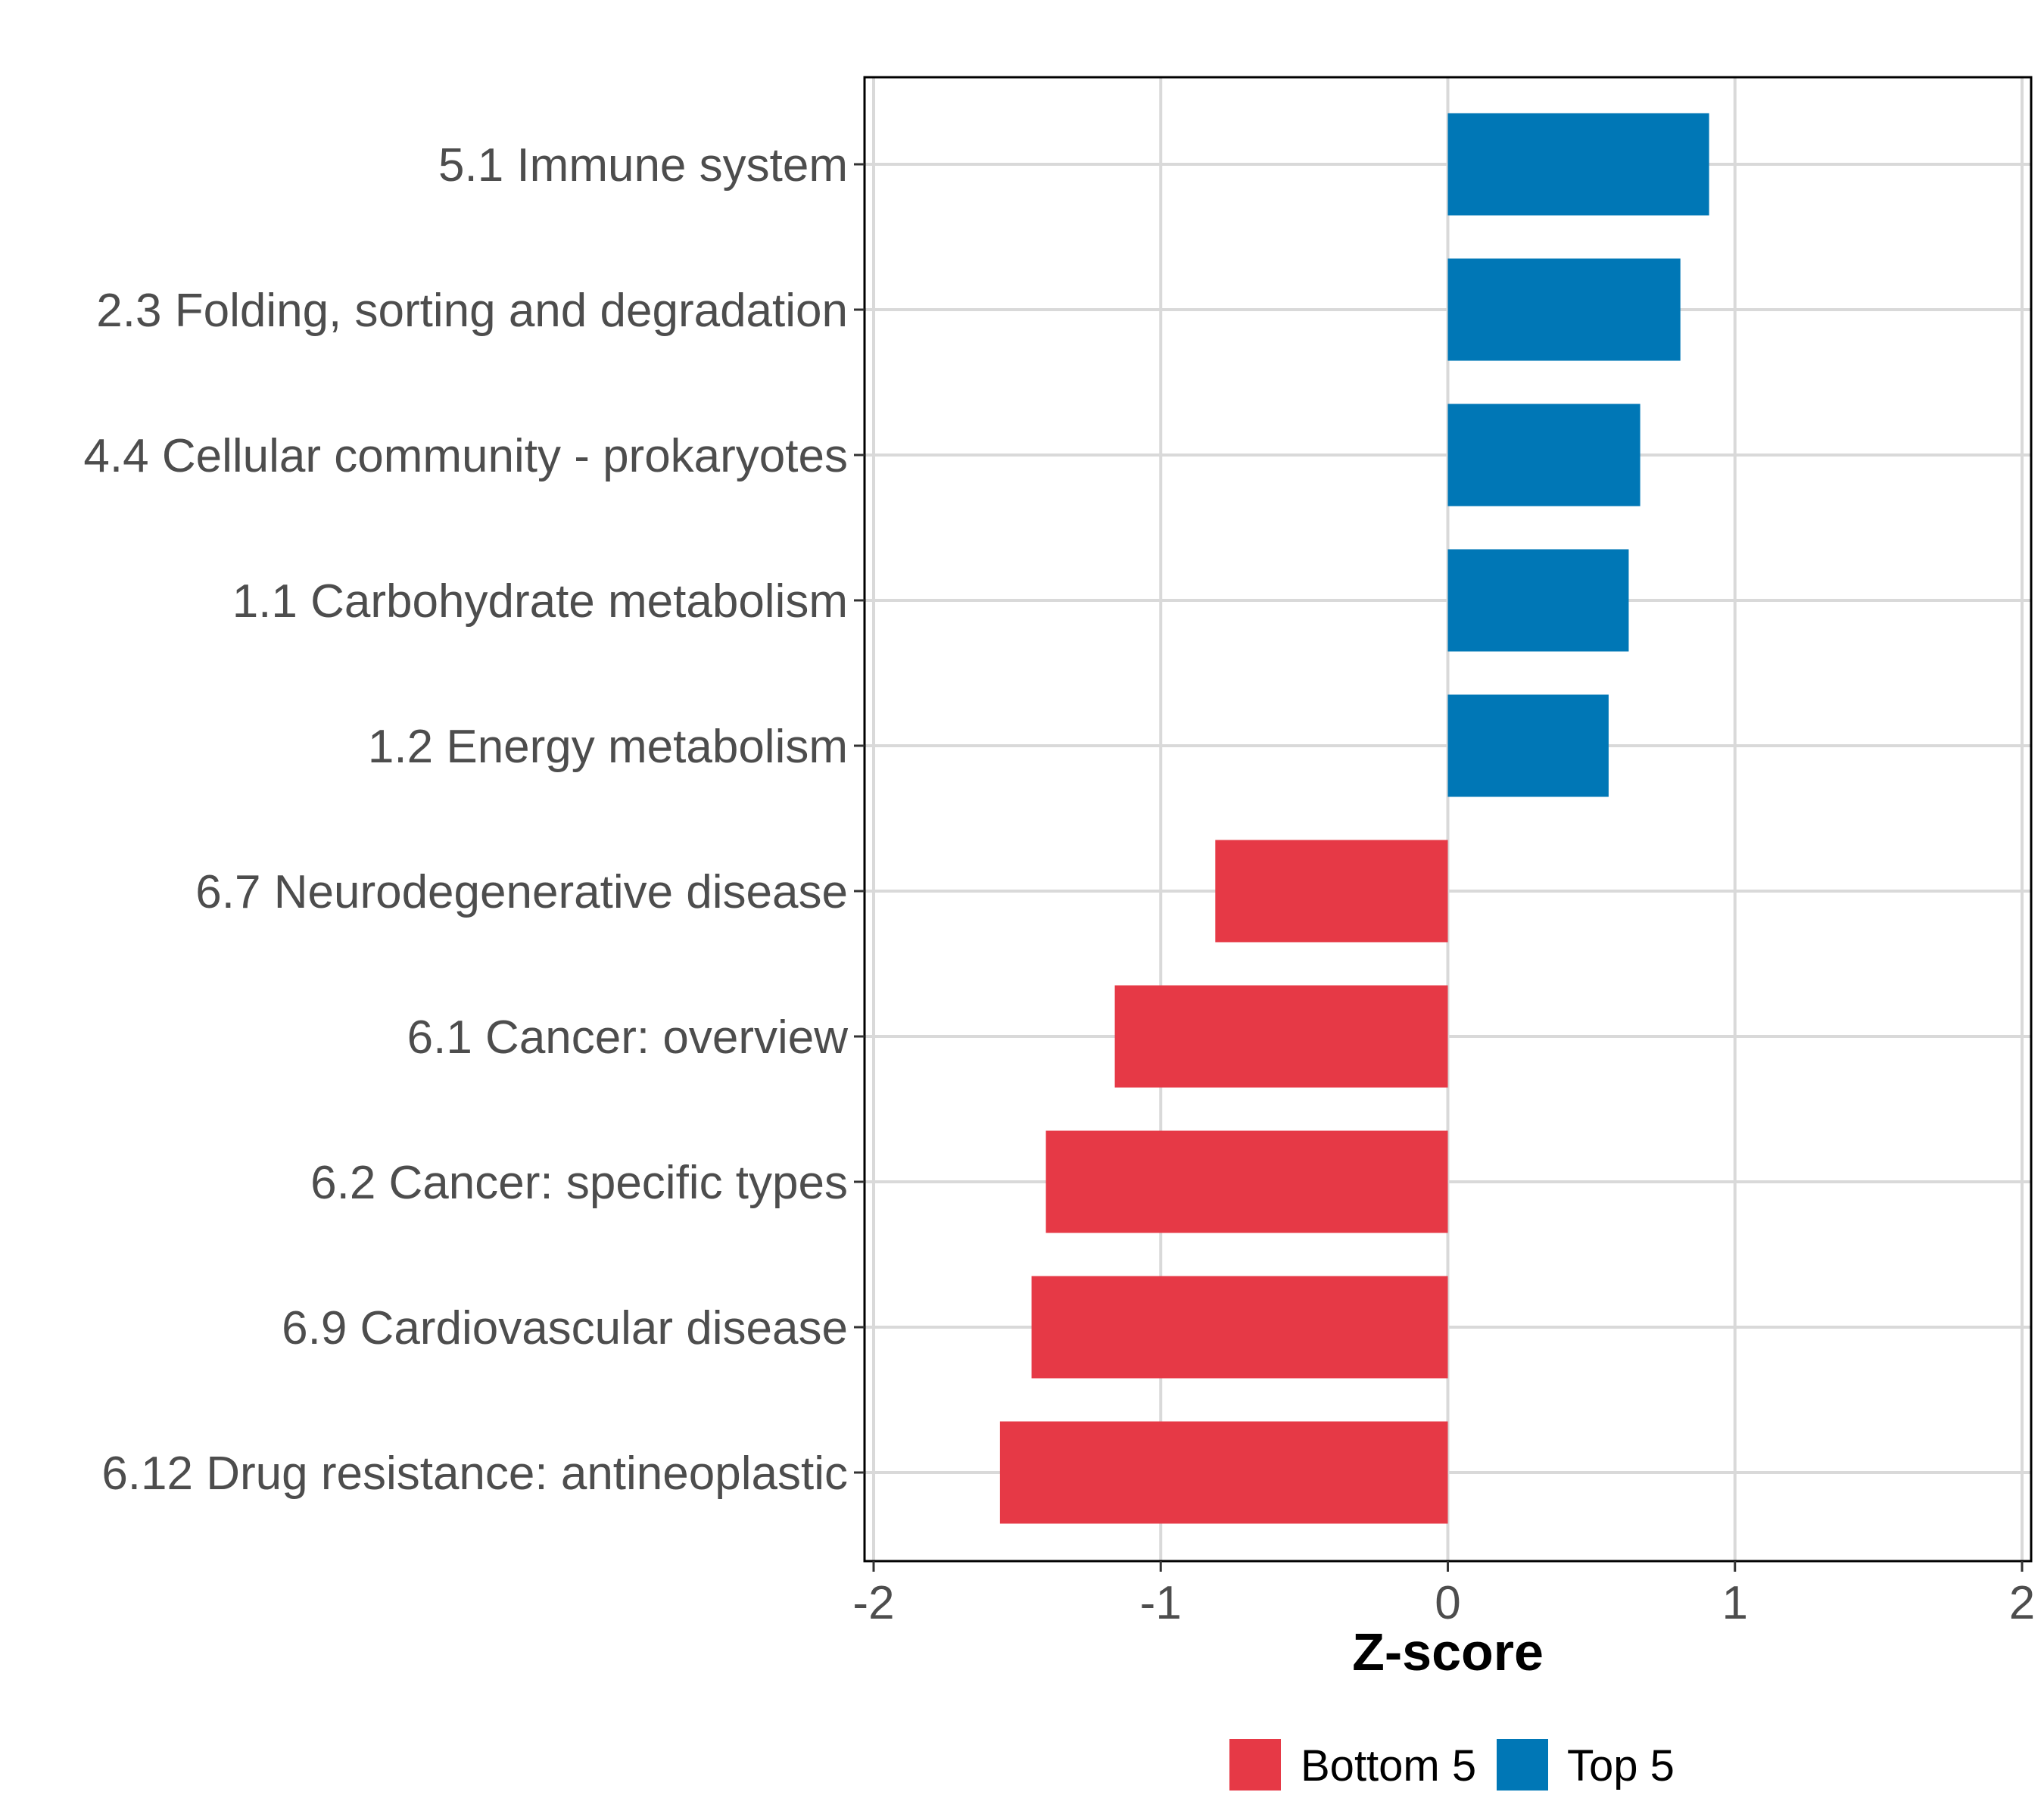 This screenshot has width=2044, height=1817. Describe the element at coordinates (1161, 1603) in the screenshot. I see `x-tick-label: -1` at that location.